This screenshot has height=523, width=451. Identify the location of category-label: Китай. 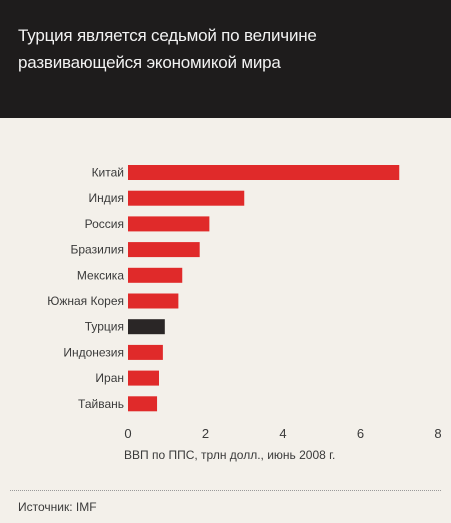
(108, 173).